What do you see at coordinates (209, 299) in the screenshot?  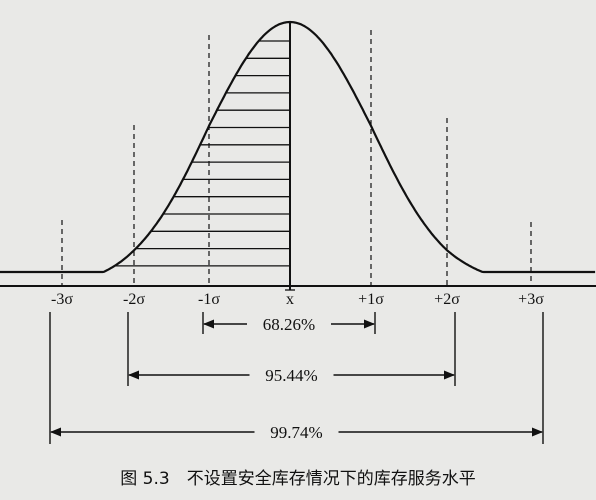 I see `tick-label: -1σ` at bounding box center [209, 299].